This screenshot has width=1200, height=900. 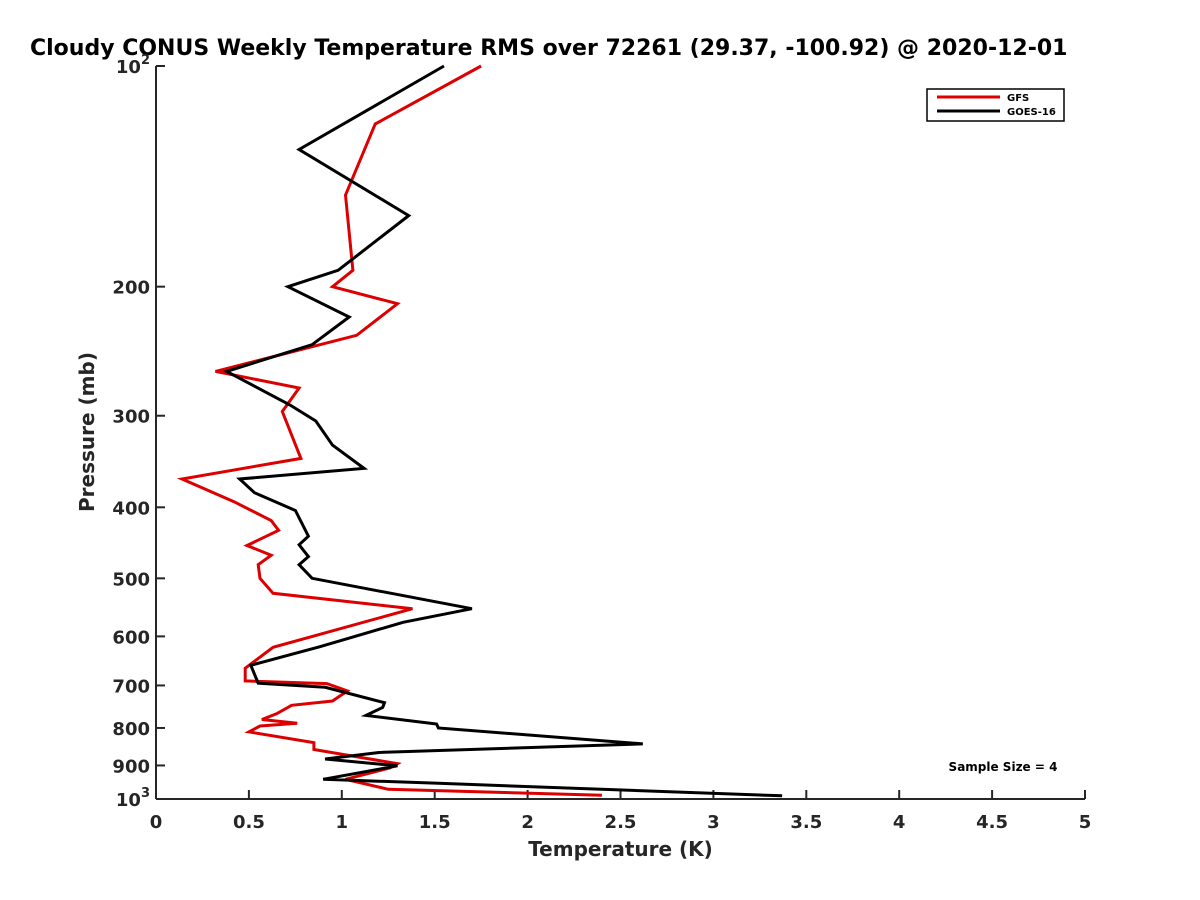 I want to click on legend-label-goes-16: GOES-16, so click(x=1031, y=112).